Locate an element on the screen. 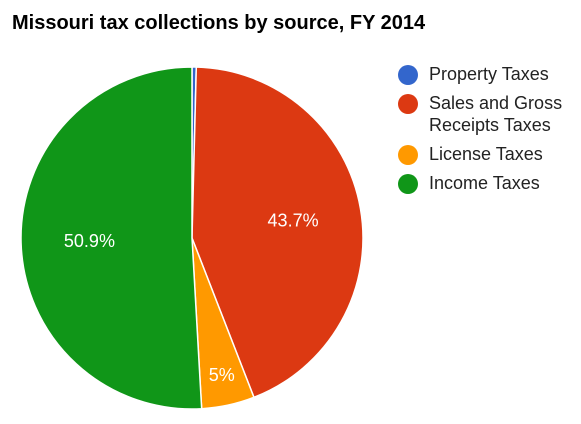  legend-item-property-taxes: Property Taxes is located at coordinates (488, 74).